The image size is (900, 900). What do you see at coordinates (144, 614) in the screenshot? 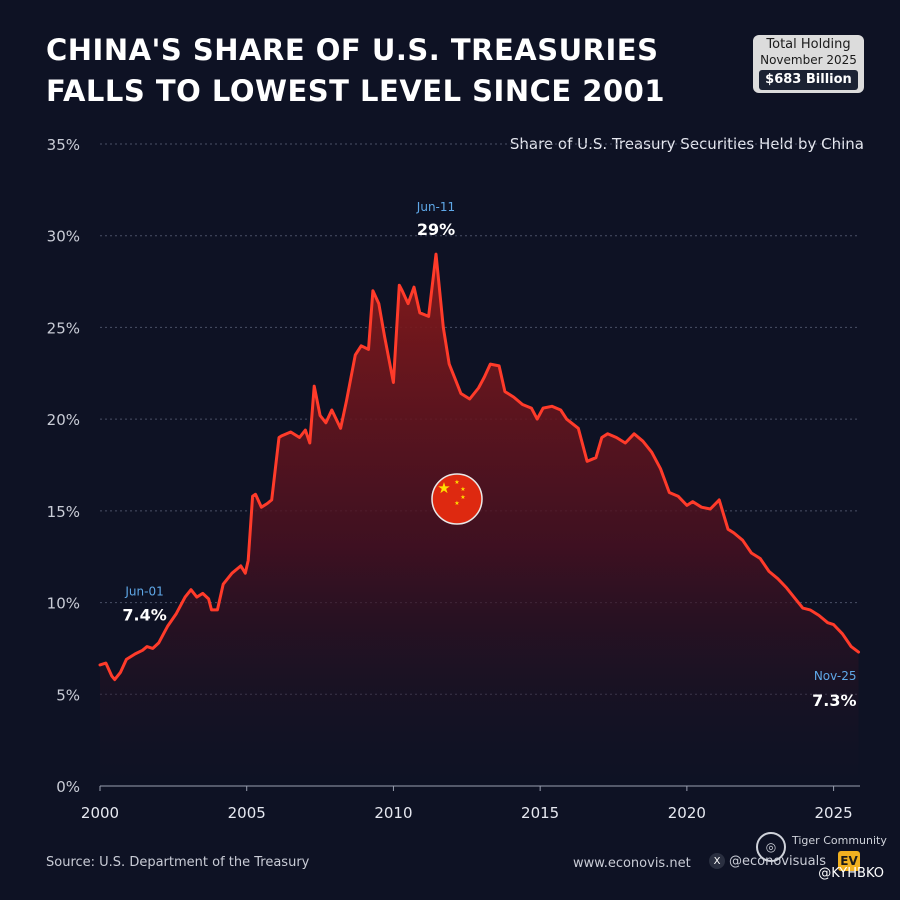
I see `annotation-value: 7.4%` at bounding box center [144, 614].